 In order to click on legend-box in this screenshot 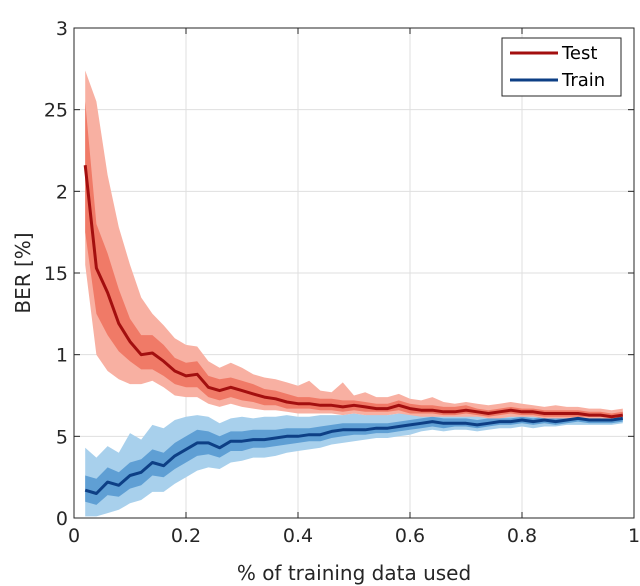, I will do `click(561, 67)`.